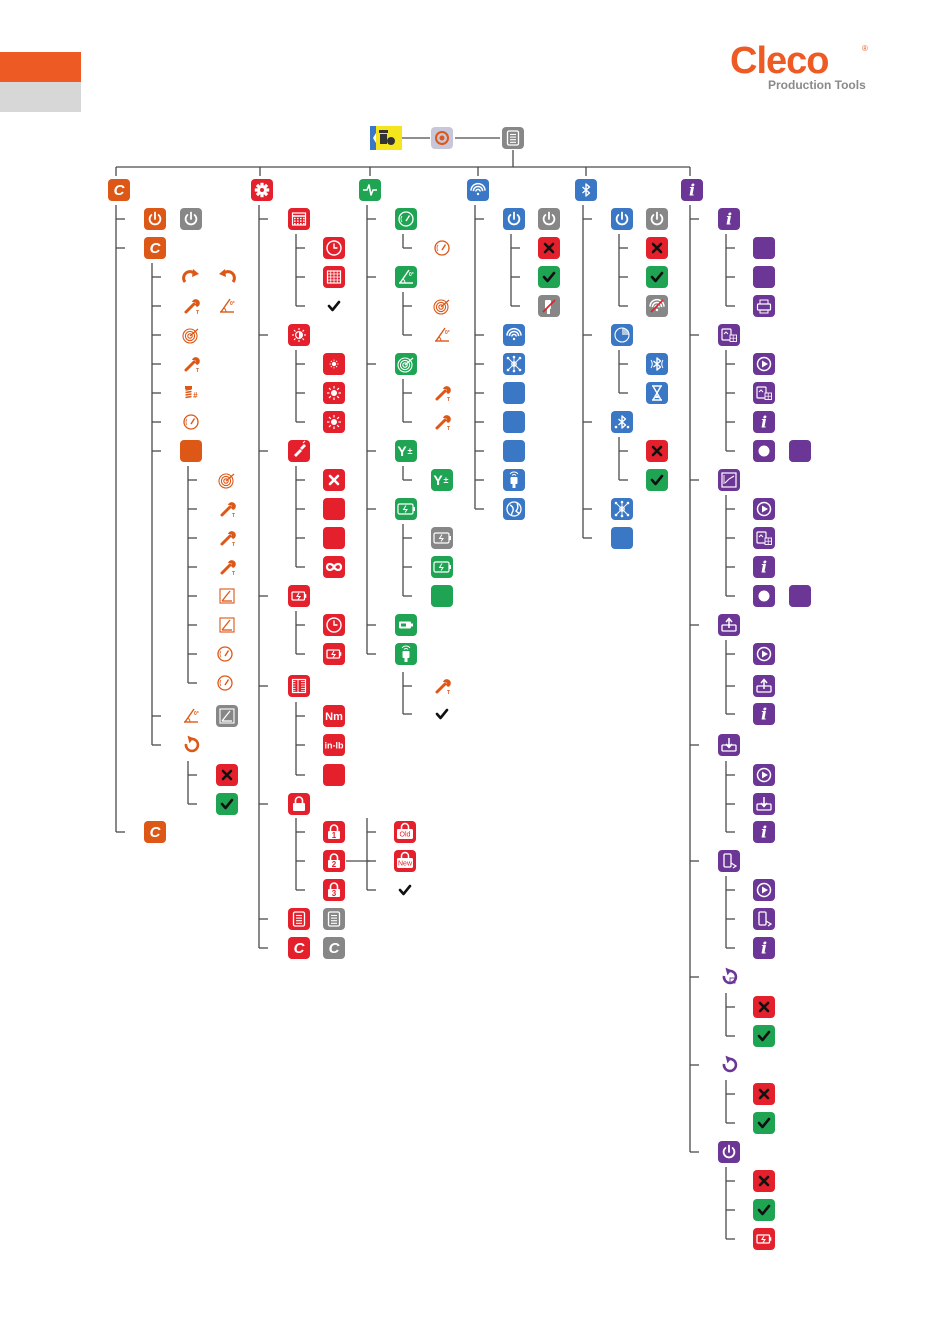 This screenshot has height=1344, width=950. I want to click on logo-tagline: Production Tools, so click(817, 85).